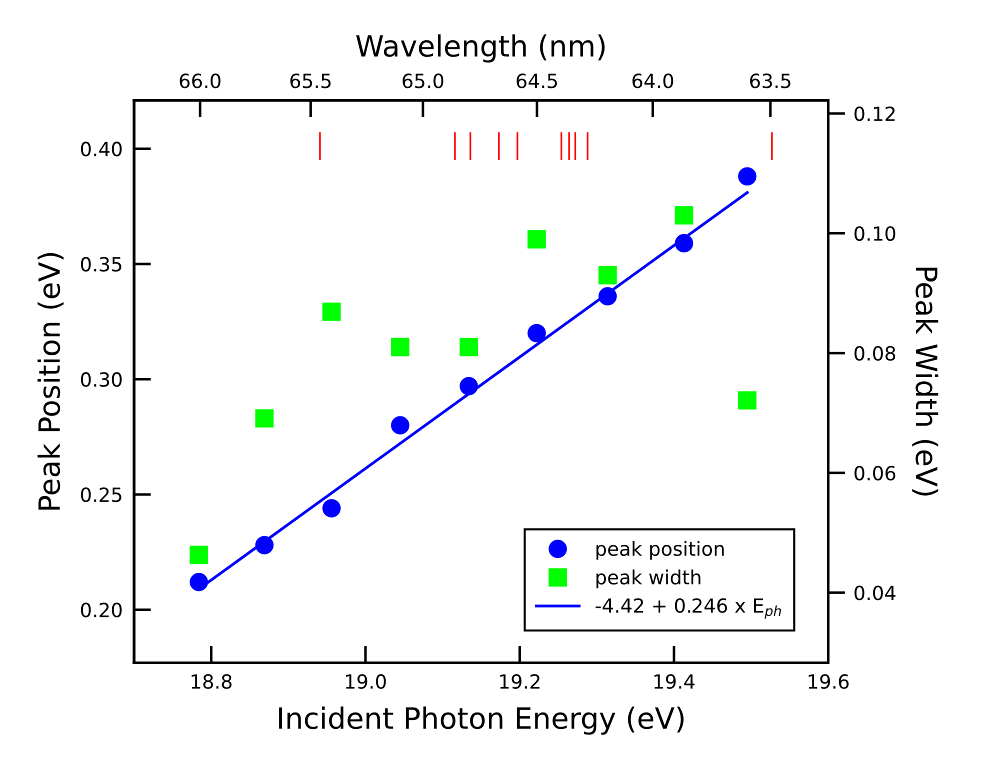 Image resolution: width=986 pixels, height=760 pixels. What do you see at coordinates (653, 81) in the screenshot?
I see `x2-tick-label: 64.0` at bounding box center [653, 81].